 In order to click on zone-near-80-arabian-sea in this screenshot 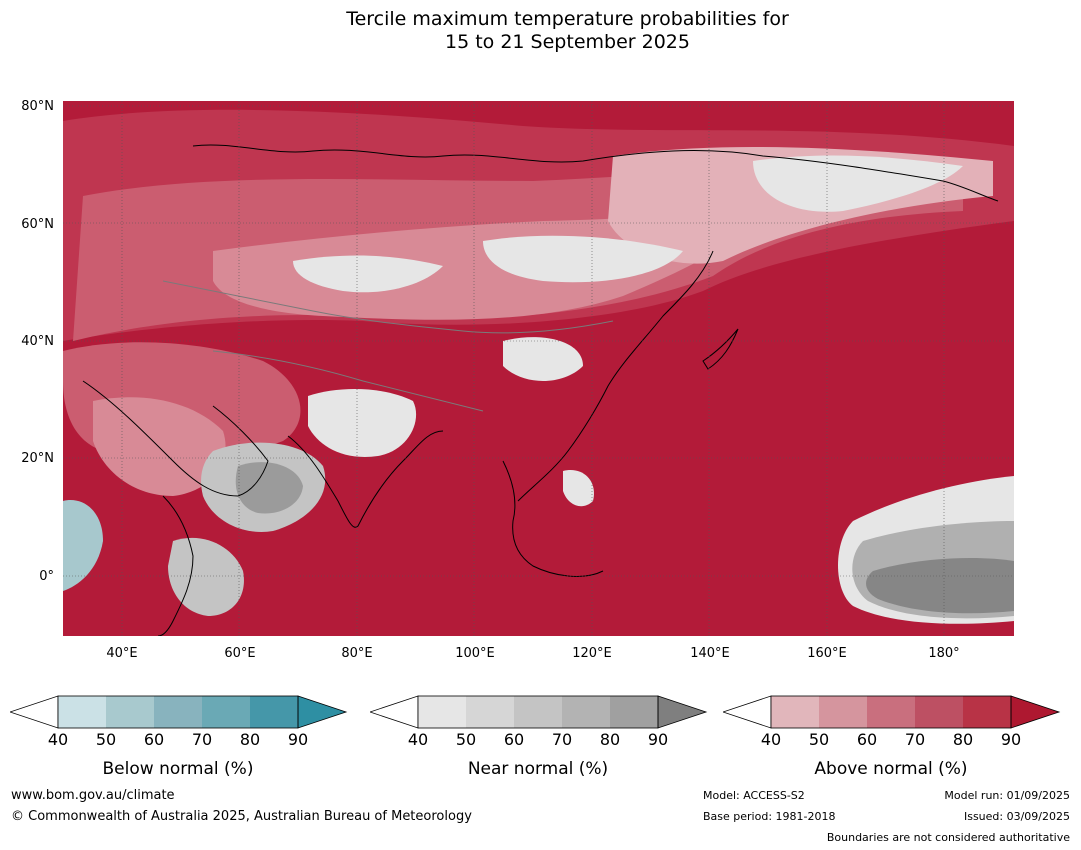, I will do `click(269, 488)`.